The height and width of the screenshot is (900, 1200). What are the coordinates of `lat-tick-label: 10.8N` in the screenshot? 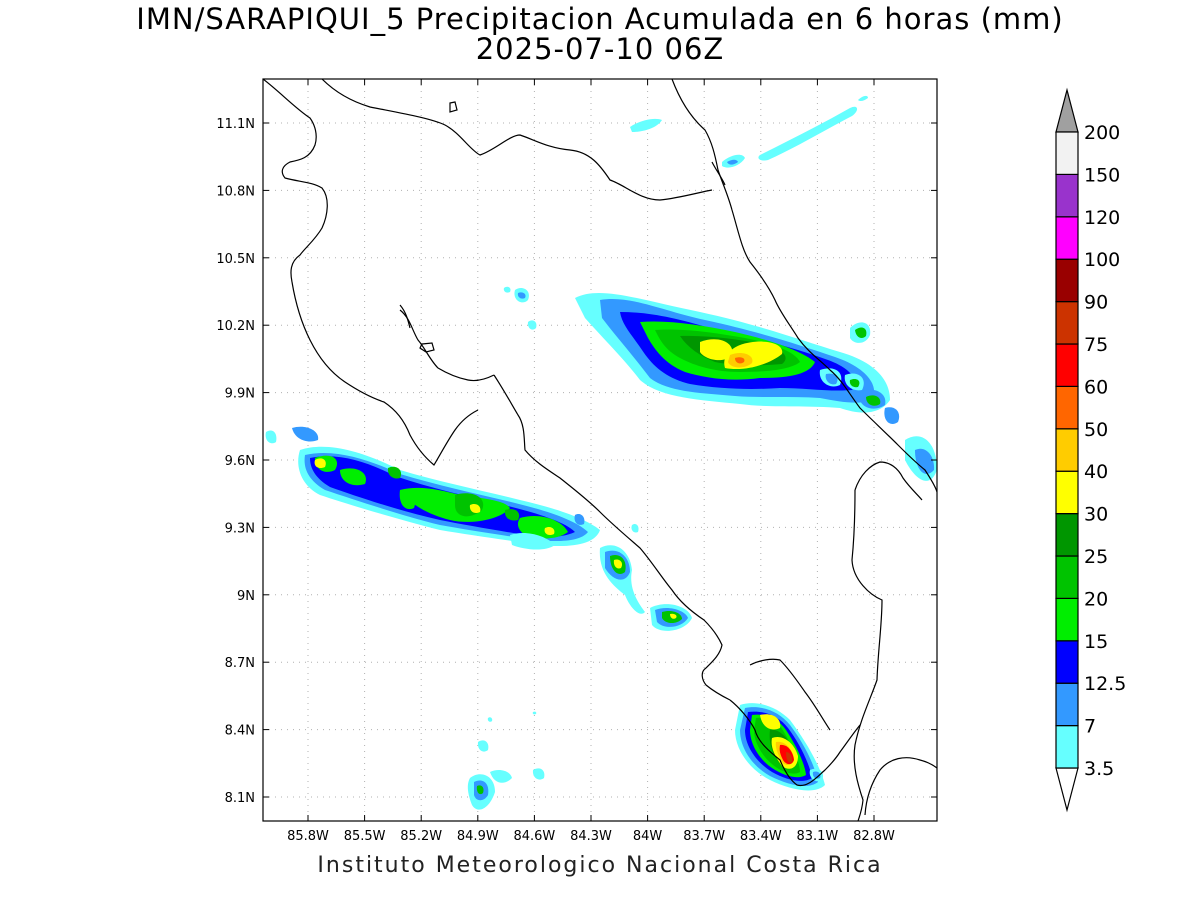 It's located at (235, 191).